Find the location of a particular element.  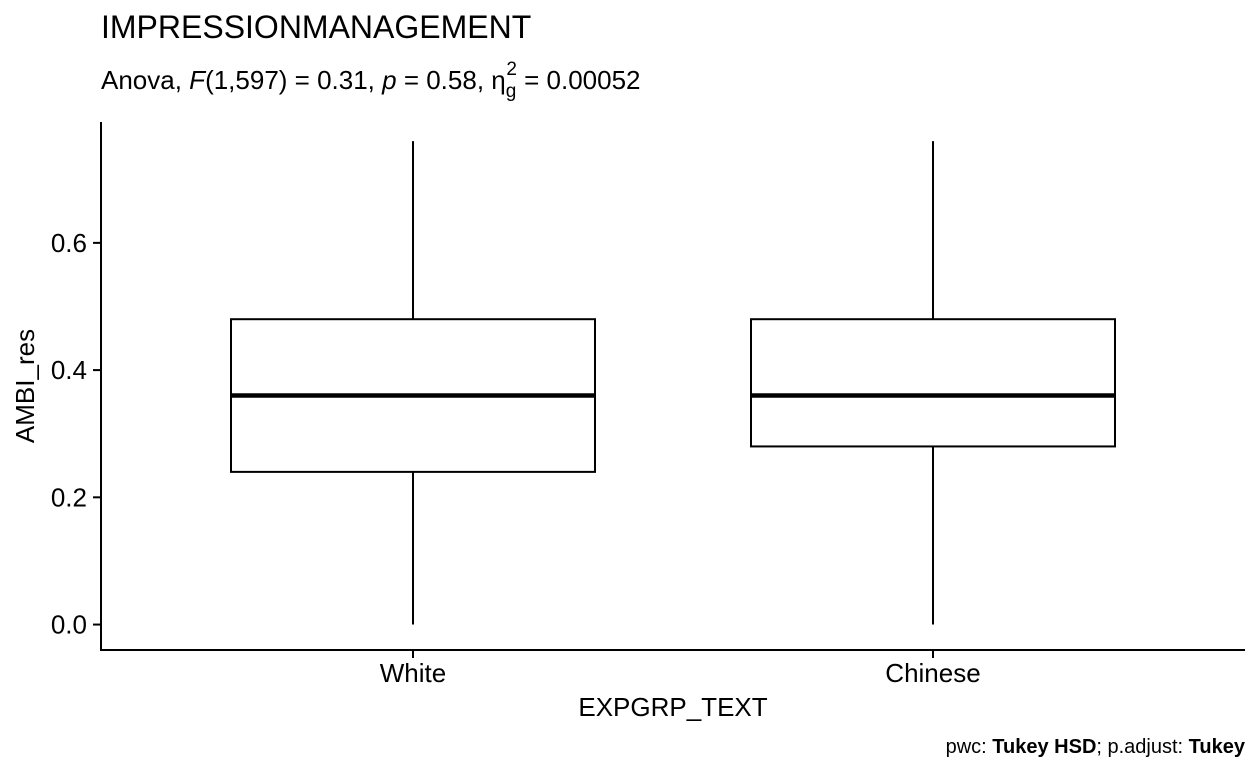

subtitle-p-value: = 0.58, is located at coordinates (444, 80).